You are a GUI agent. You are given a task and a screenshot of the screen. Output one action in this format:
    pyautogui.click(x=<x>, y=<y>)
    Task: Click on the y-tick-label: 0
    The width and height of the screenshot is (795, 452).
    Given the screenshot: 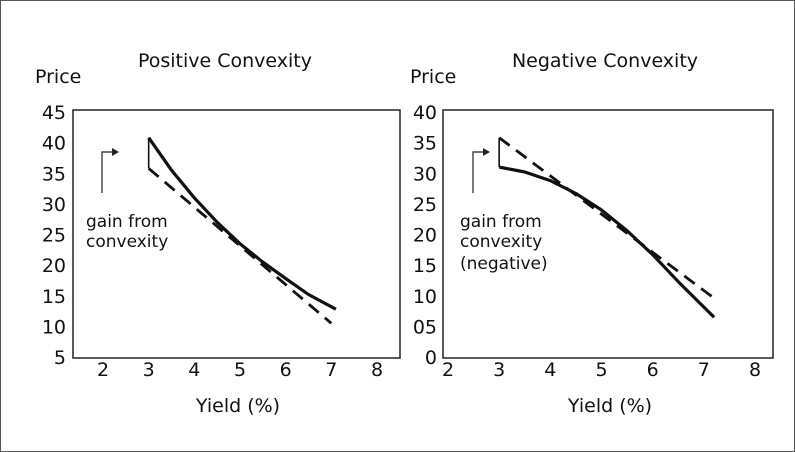 What is the action you would take?
    pyautogui.click(x=431, y=358)
    